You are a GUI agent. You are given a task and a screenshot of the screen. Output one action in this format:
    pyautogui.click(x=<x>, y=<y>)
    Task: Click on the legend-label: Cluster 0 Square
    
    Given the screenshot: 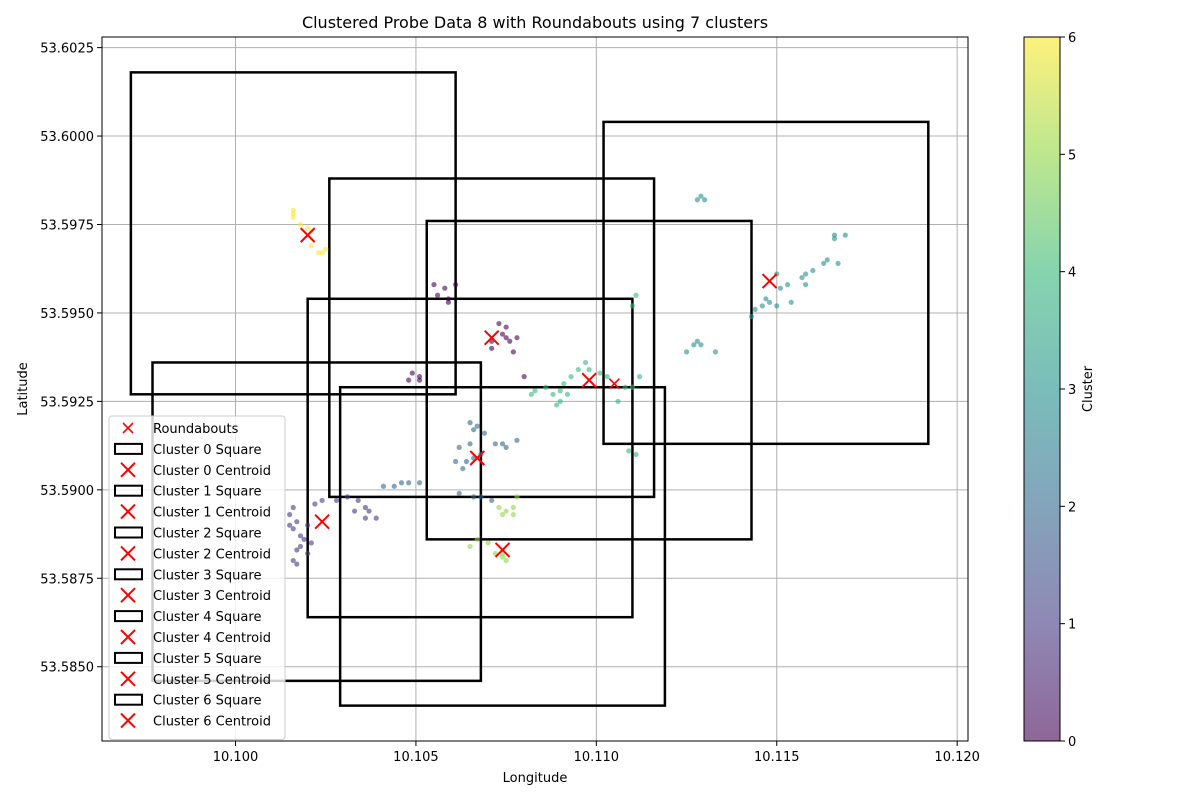 What is the action you would take?
    pyautogui.click(x=207, y=450)
    